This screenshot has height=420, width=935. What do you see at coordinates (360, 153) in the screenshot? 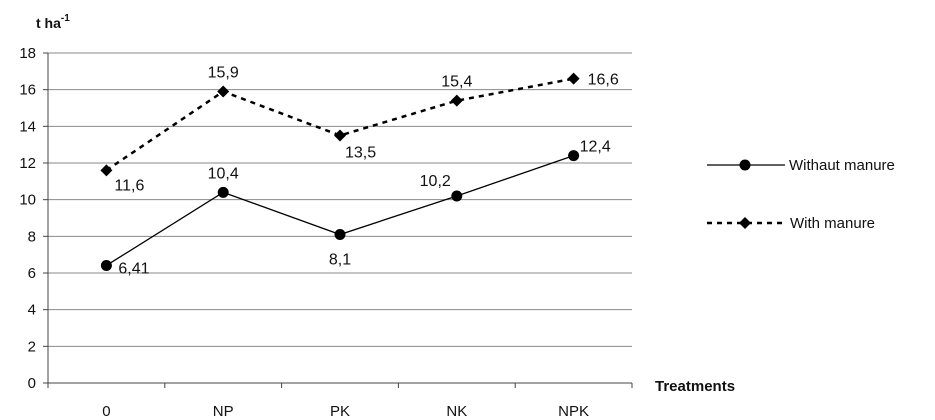
I see `data-label: 13,5` at bounding box center [360, 153].